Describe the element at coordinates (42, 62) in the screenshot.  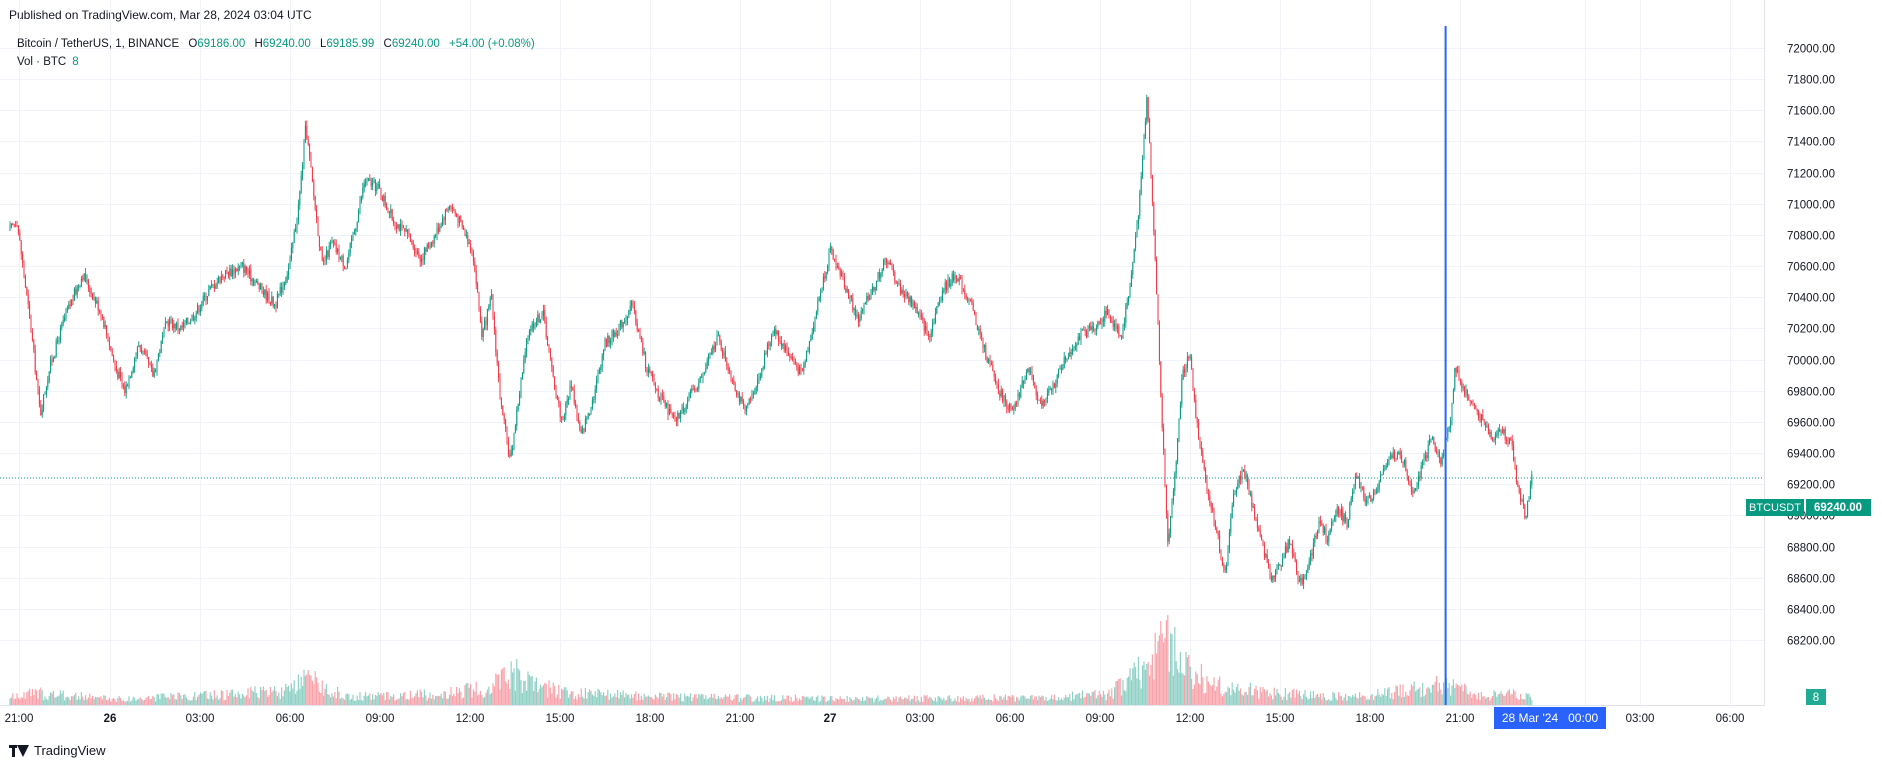
I see `legend-volume-label: Vol · BTC` at that location.